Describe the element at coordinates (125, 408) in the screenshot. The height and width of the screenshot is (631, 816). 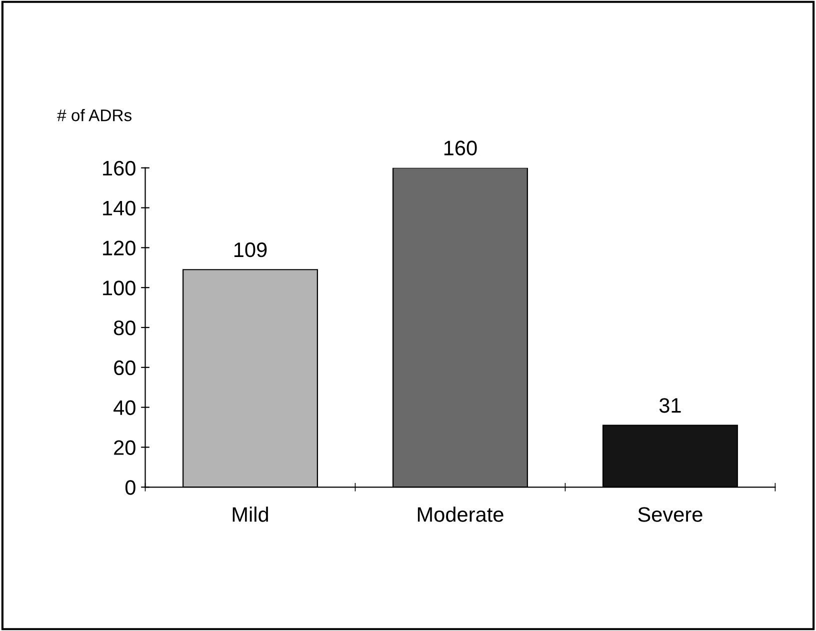
I see `y-tick-label: 40` at that location.